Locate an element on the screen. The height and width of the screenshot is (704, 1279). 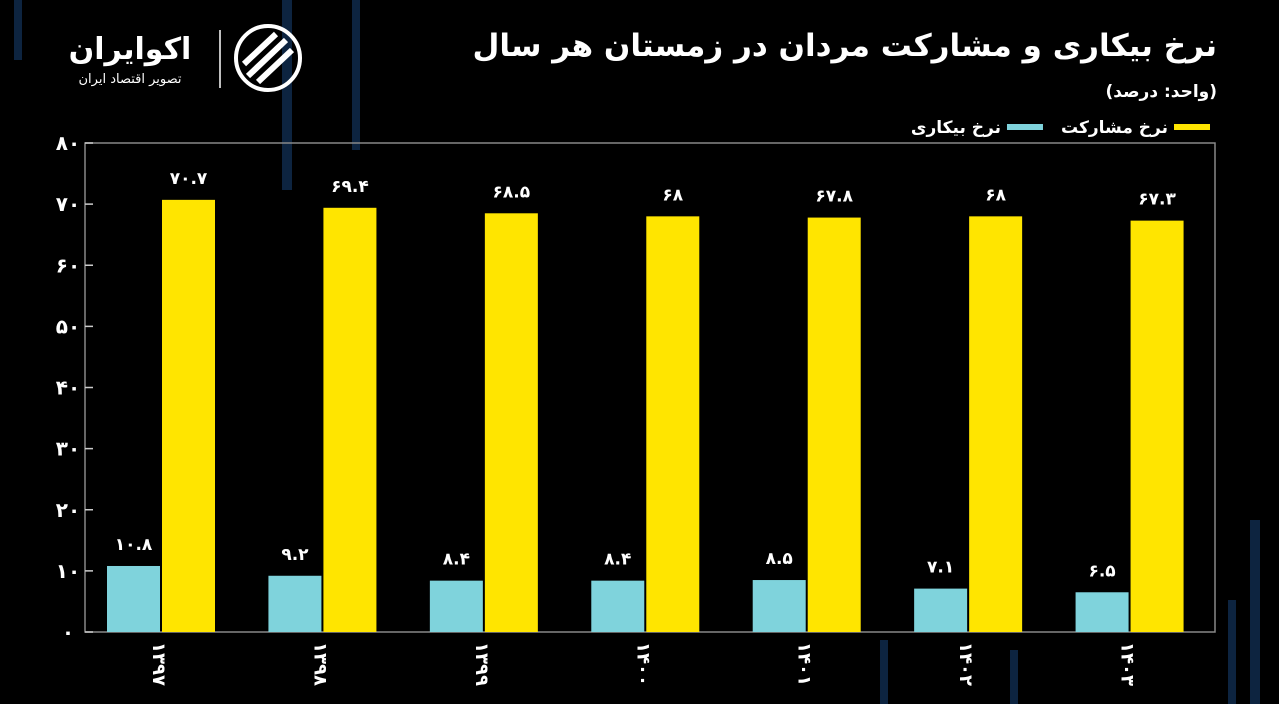
chart-subtitle: (واحد: درصد) is located at coordinates (1161, 92).